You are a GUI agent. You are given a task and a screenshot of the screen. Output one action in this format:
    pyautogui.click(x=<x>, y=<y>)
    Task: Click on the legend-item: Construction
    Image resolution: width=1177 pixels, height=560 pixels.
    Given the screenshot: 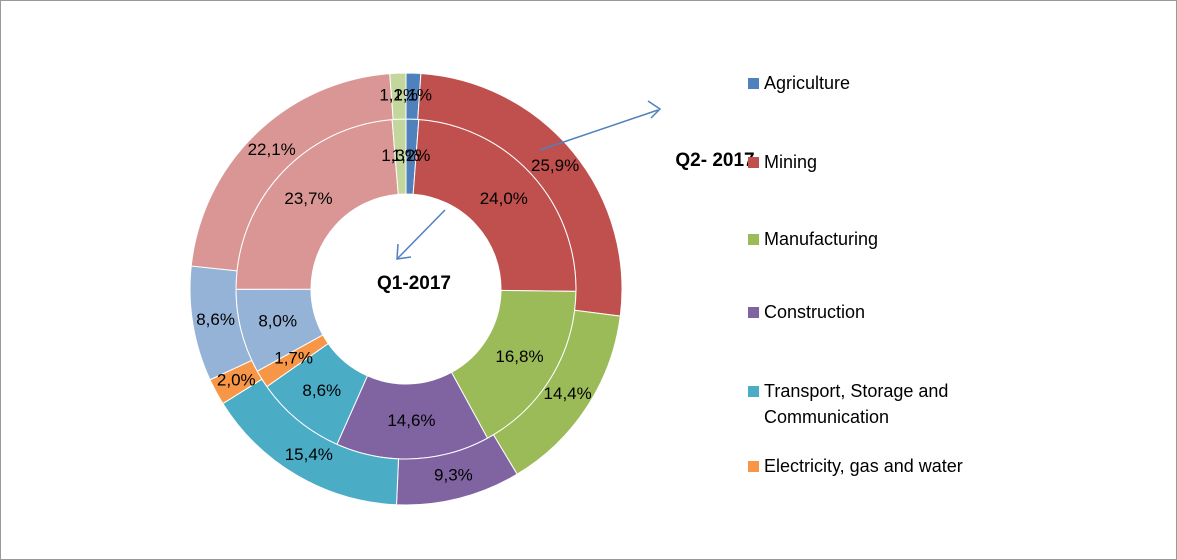 What is the action you would take?
    pyautogui.click(x=873, y=312)
    